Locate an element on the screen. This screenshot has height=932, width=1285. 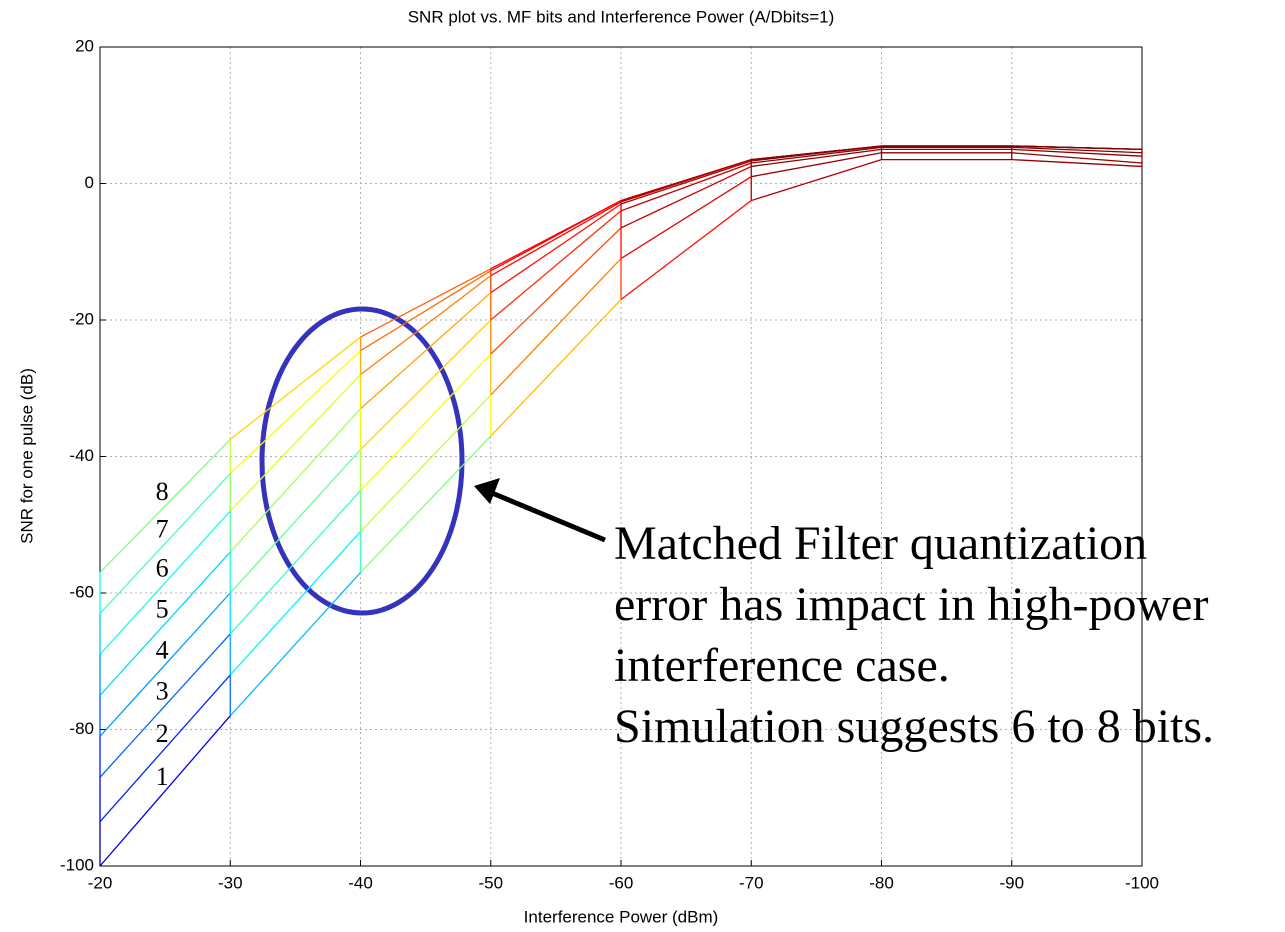
annotation-line: Matched Filter quantization is located at coordinates (880, 543).